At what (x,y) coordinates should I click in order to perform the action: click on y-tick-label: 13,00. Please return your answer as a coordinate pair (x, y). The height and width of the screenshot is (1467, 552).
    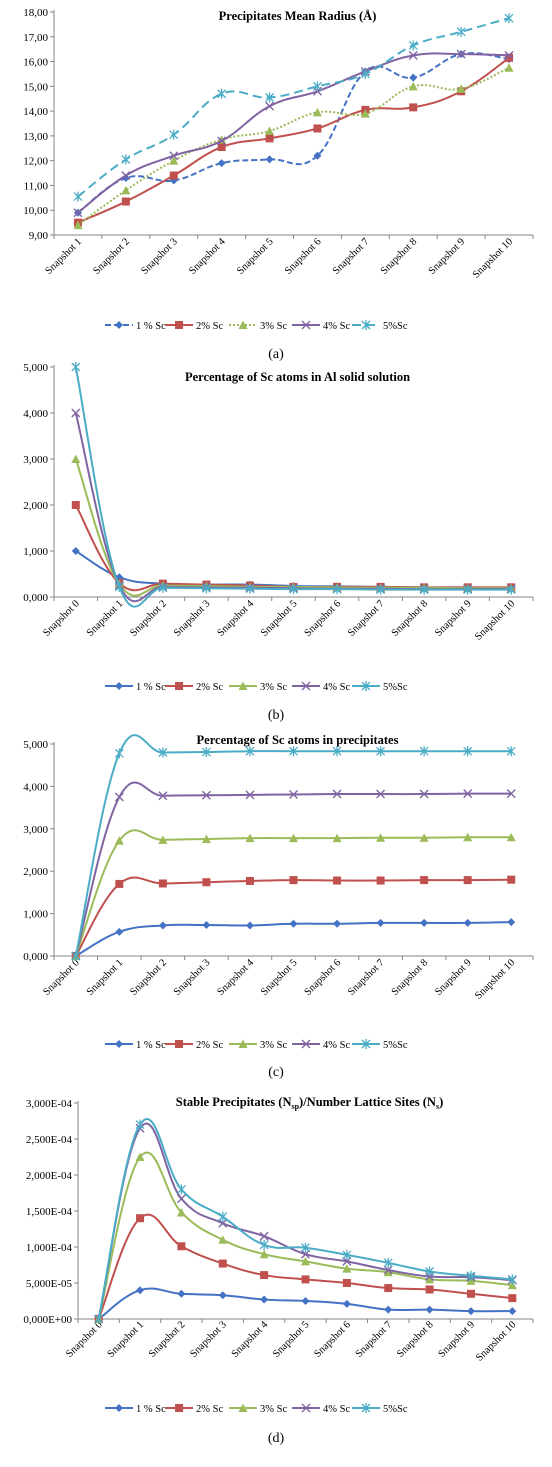
    Looking at the image, I should click on (35, 137).